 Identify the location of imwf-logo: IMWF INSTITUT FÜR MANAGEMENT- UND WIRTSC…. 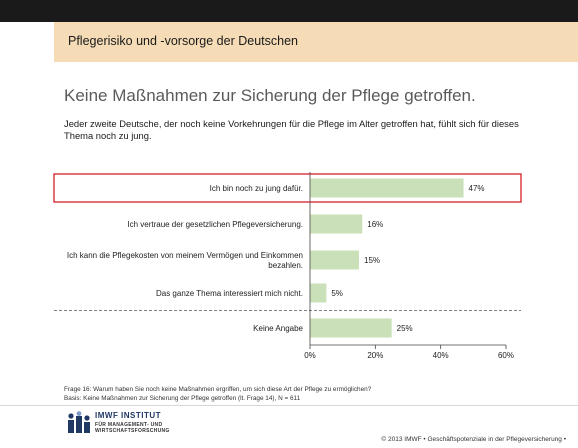
(137, 423).